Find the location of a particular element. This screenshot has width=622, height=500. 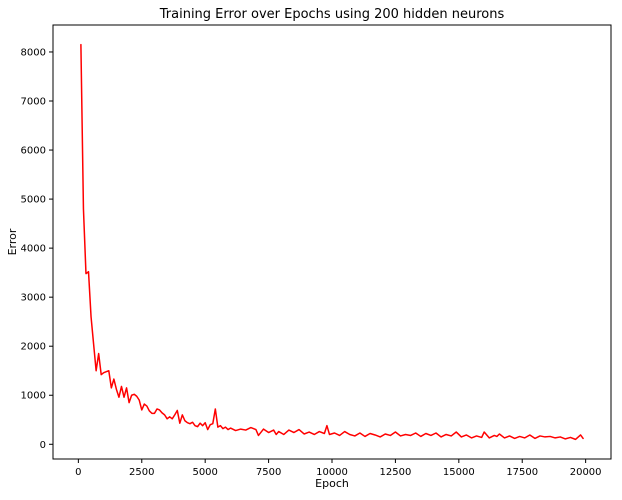

x-tick-label: 0 is located at coordinates (78, 472).